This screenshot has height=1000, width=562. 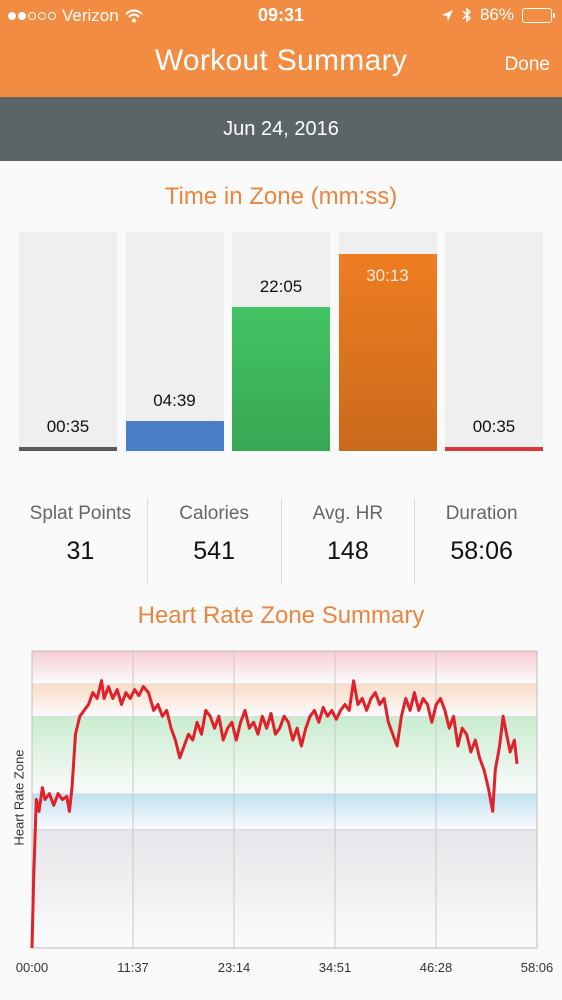 I want to click on header-bar: Verizon 09:31 86% Workout Summary Done, so click(x=281, y=48).